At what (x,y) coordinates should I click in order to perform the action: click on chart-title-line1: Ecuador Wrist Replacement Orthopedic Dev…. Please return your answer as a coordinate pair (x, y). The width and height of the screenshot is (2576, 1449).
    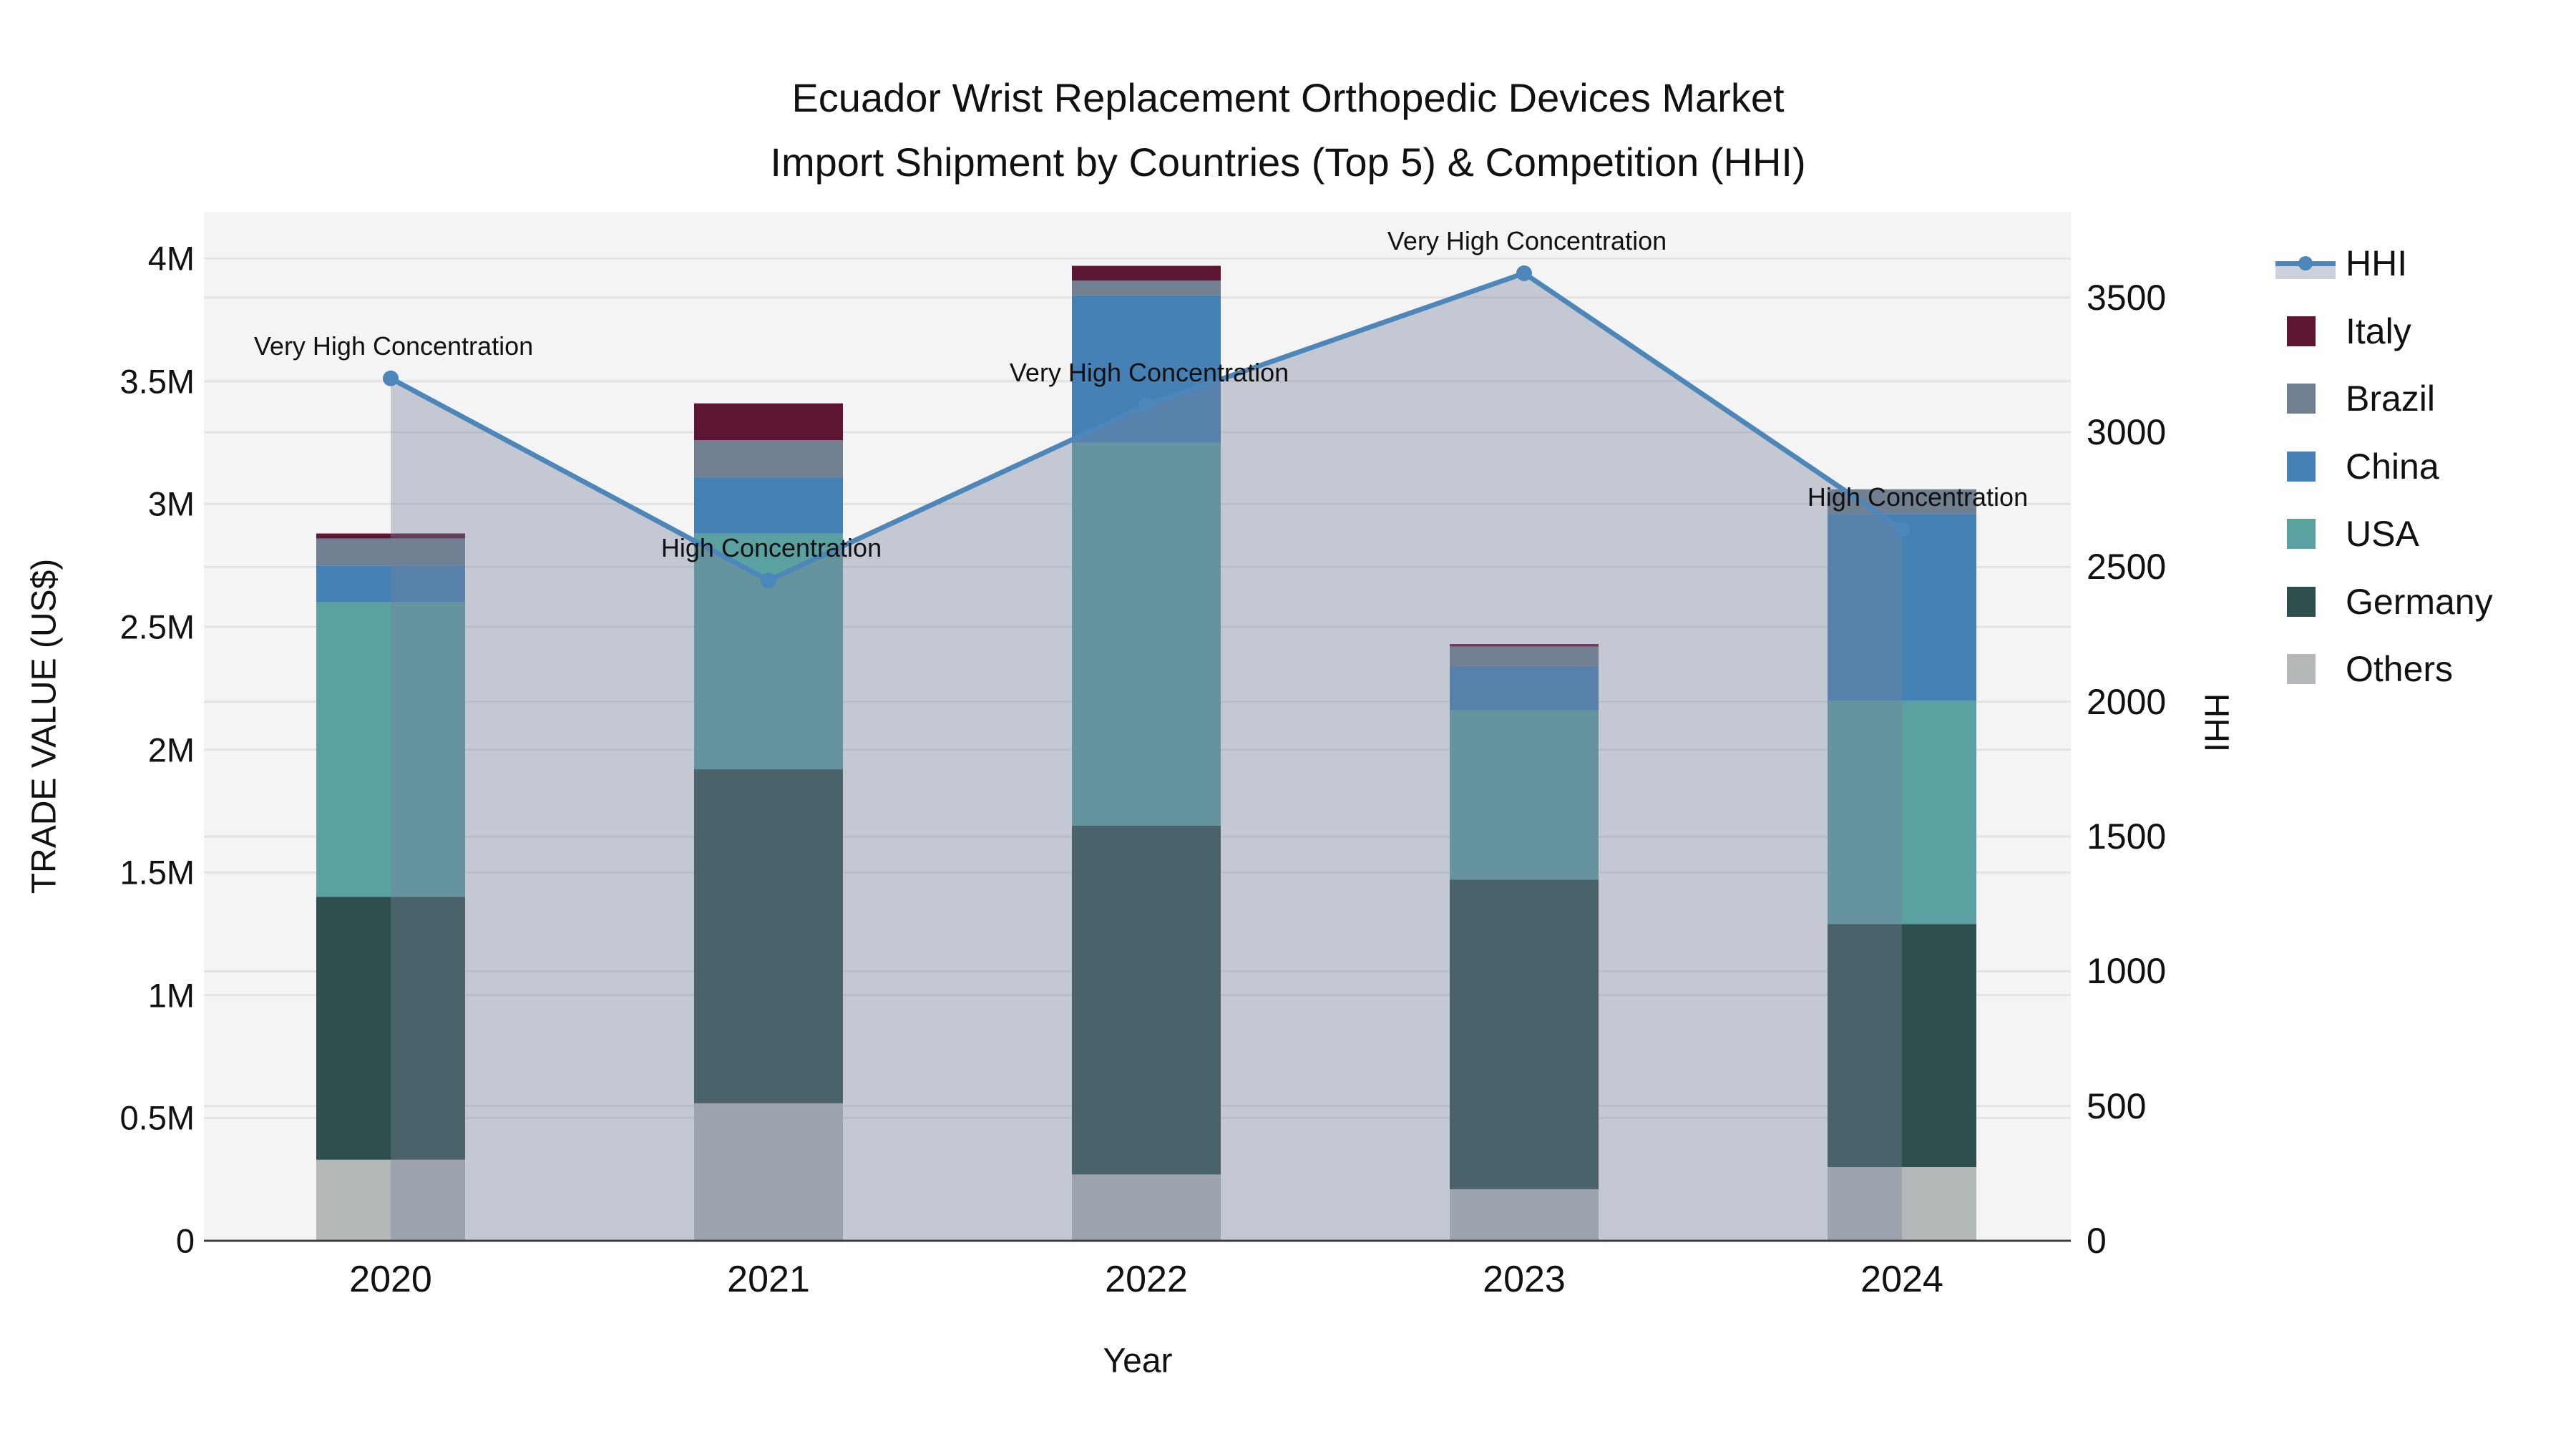
    Looking at the image, I should click on (1288, 97).